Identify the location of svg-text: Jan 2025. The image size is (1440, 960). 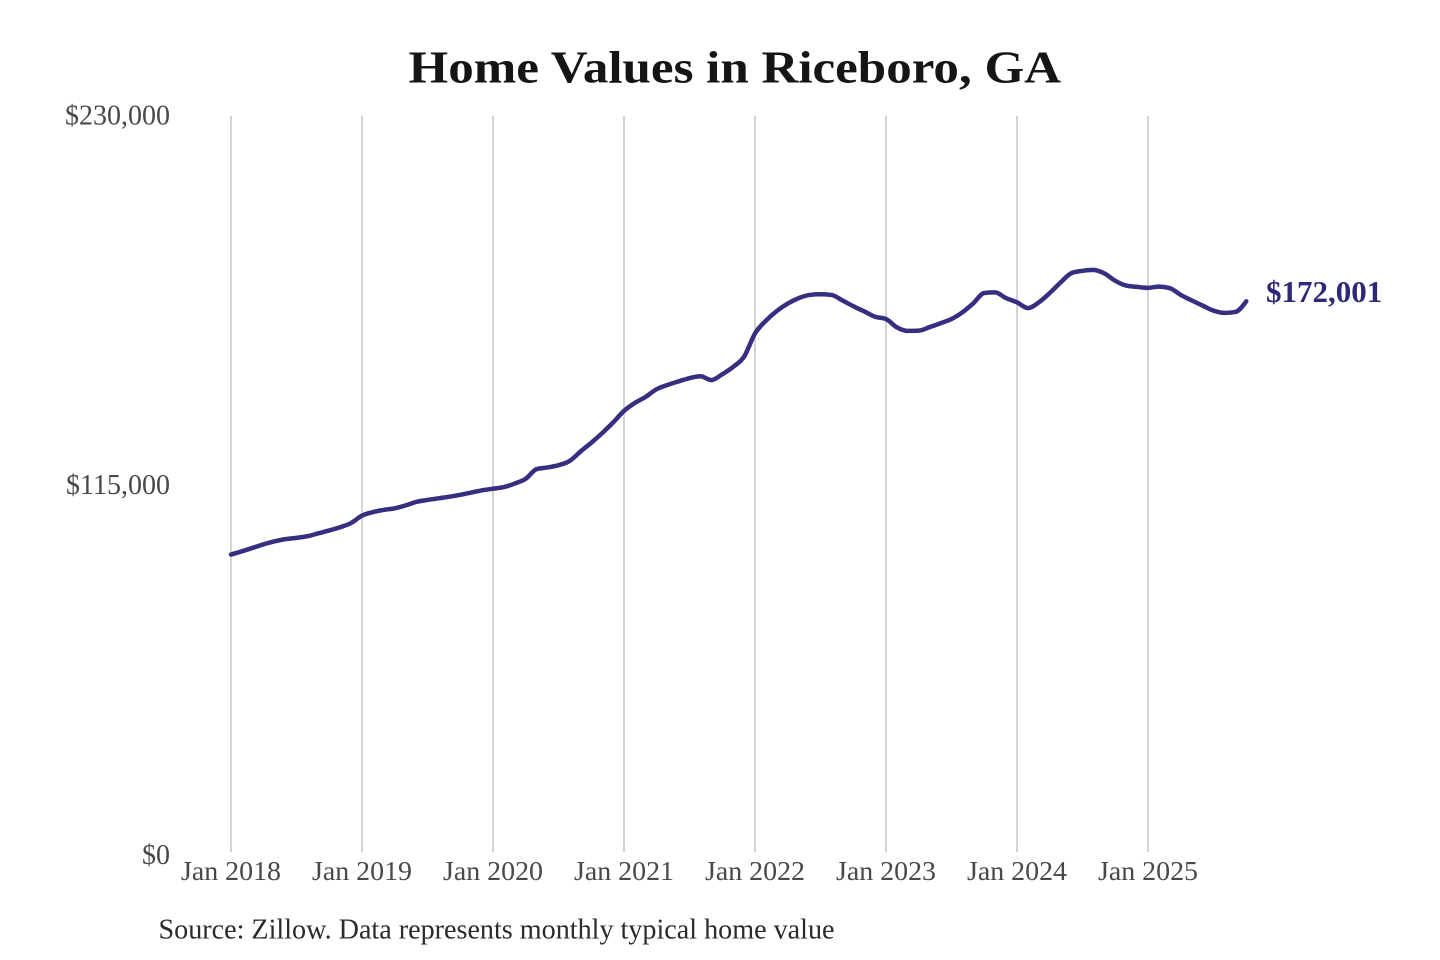
(1148, 871).